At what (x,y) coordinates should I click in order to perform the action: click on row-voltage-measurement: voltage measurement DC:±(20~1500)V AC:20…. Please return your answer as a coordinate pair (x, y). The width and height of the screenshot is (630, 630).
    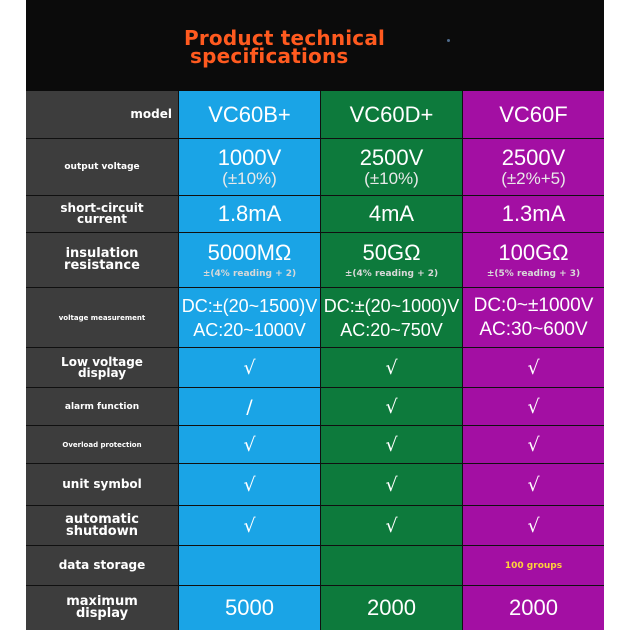
    Looking at the image, I should click on (315, 318).